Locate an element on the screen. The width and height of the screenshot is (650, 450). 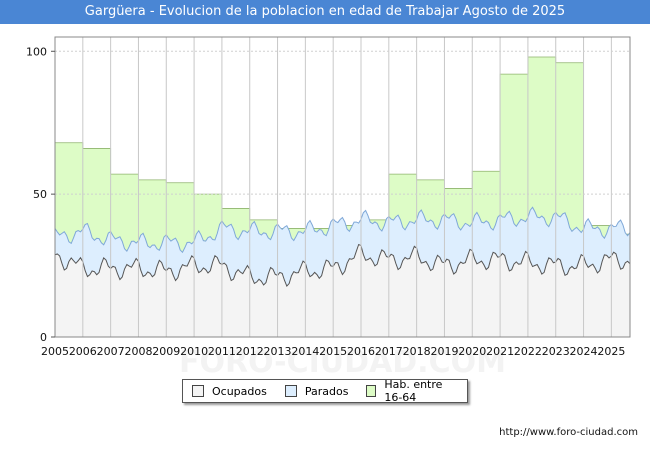
x-tick-label: 2018 is located at coordinates (417, 351).